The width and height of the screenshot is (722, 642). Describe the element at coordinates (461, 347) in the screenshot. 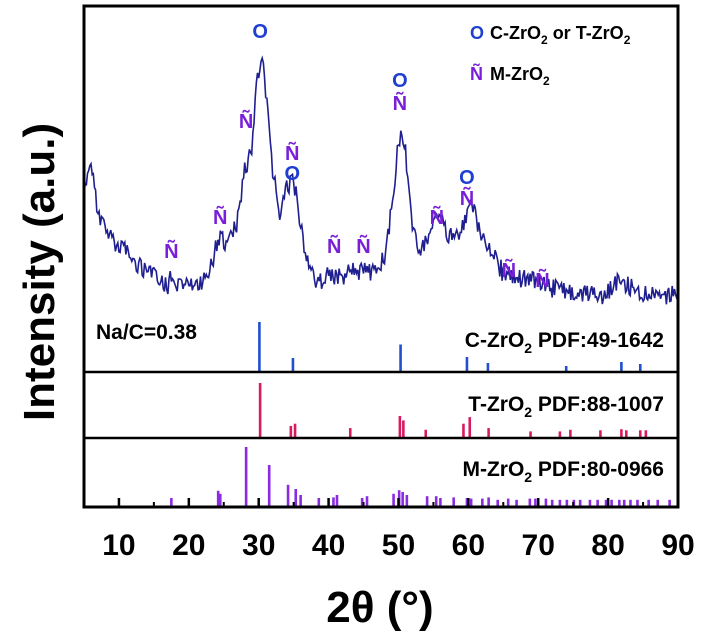

I see `reference-panel-c-zro: C-ZrO2 PDF:49-1642` at that location.